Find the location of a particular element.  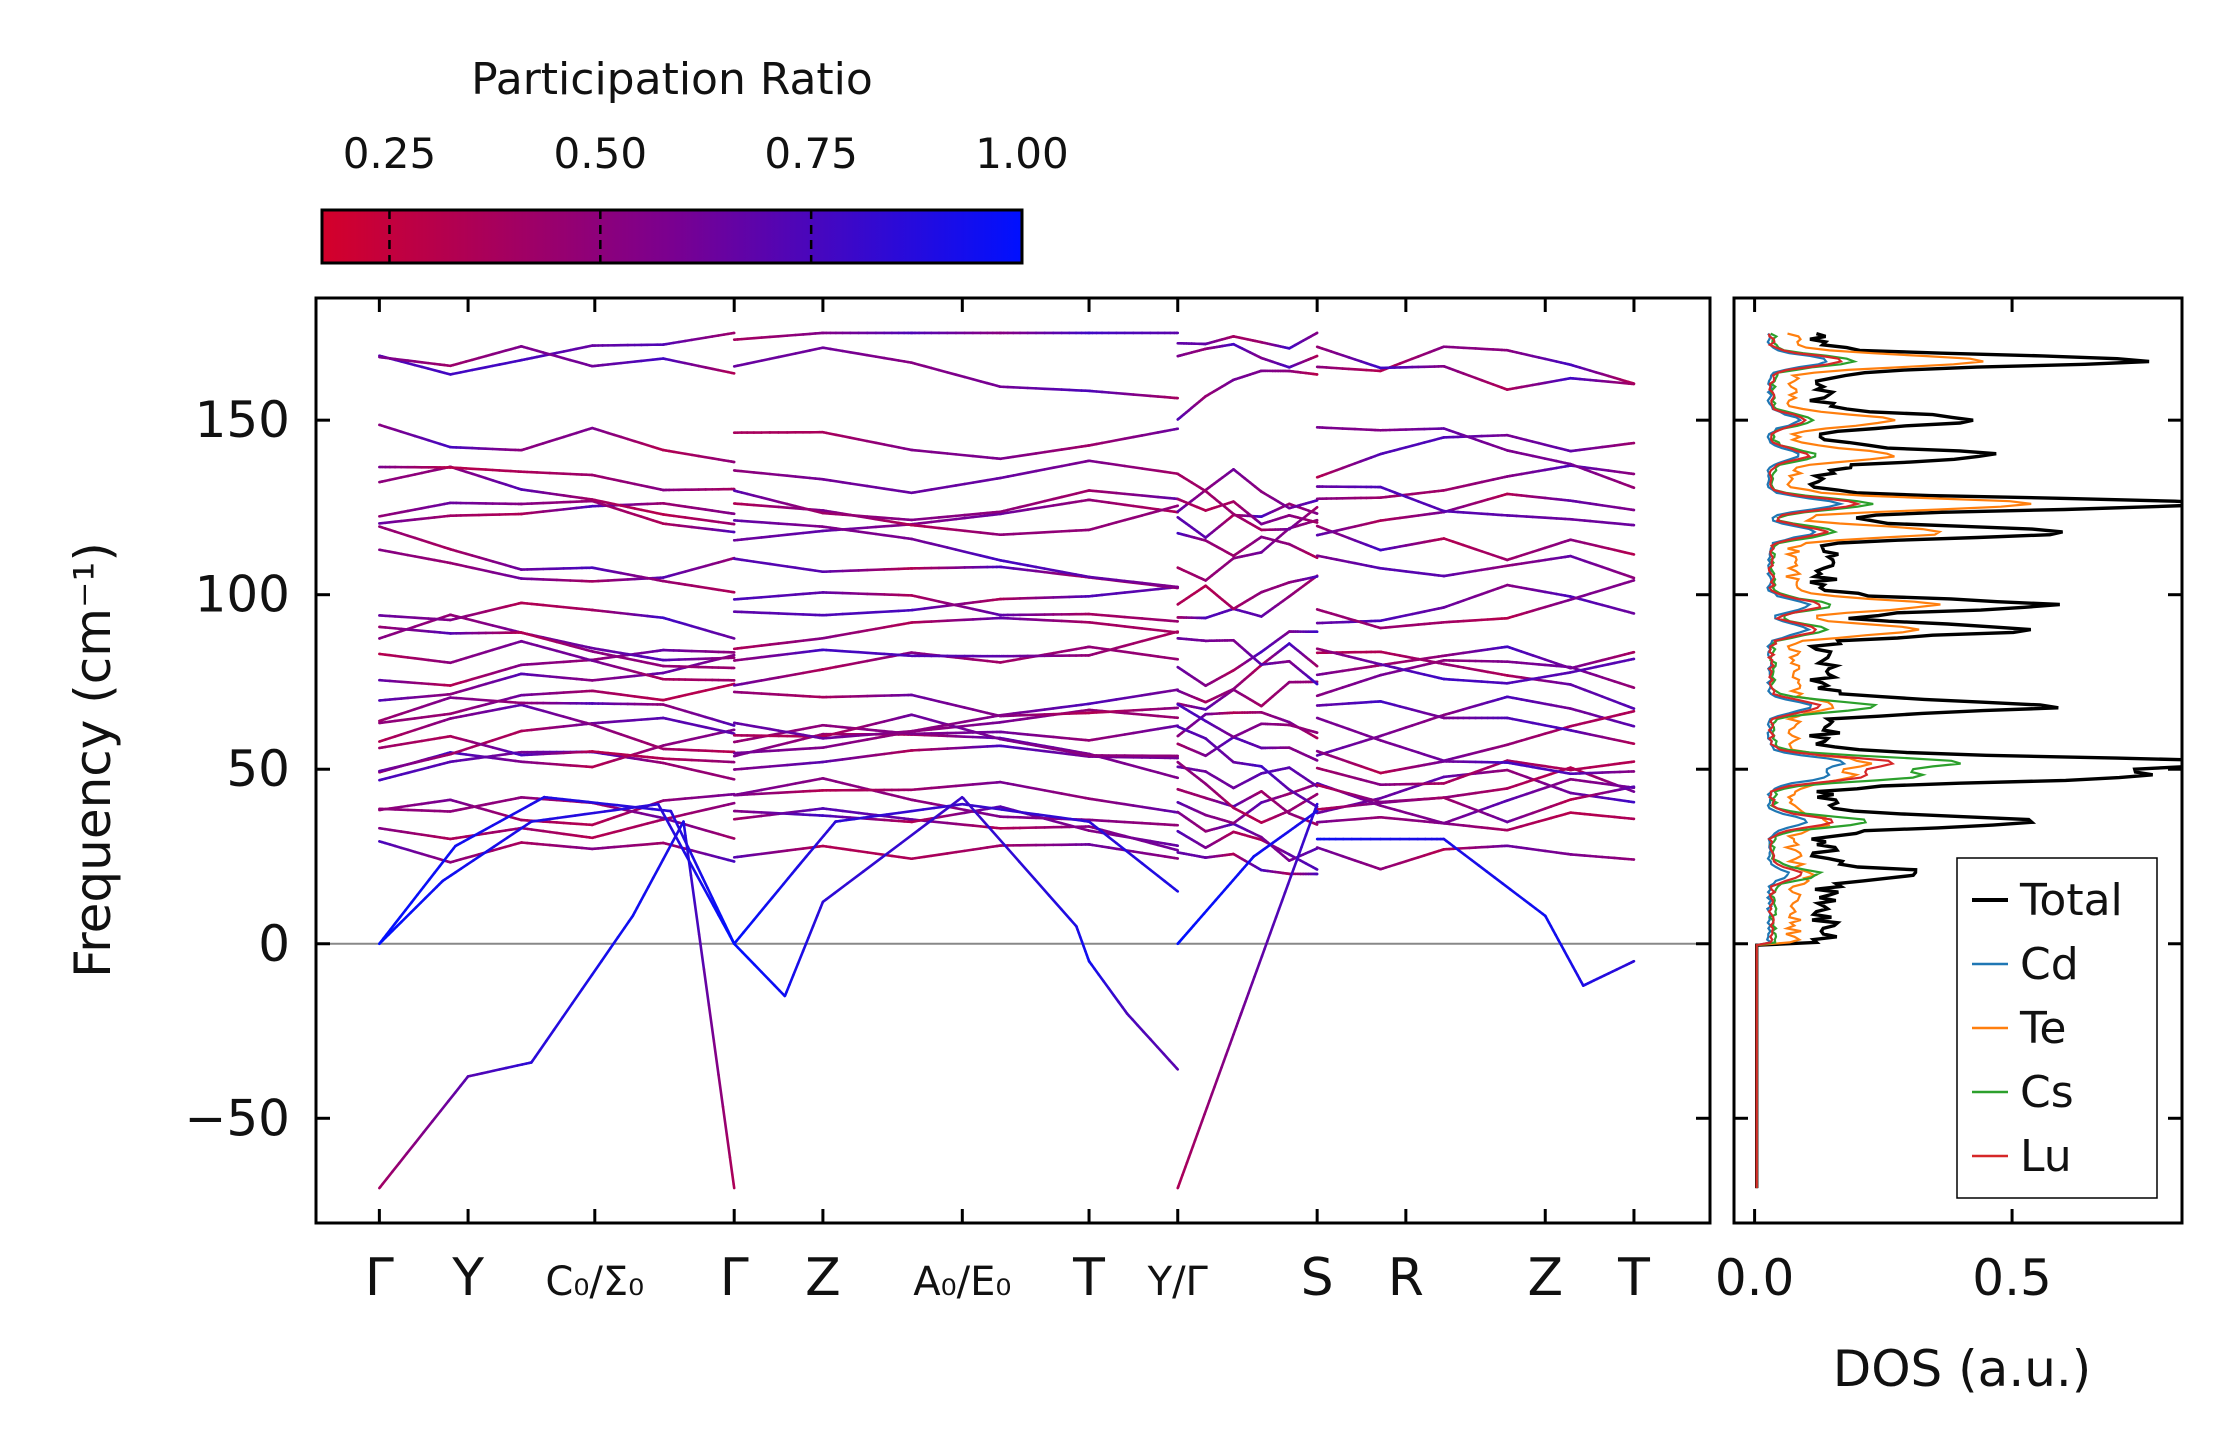

colorbar-tick-label: 0.75 is located at coordinates (811, 153).